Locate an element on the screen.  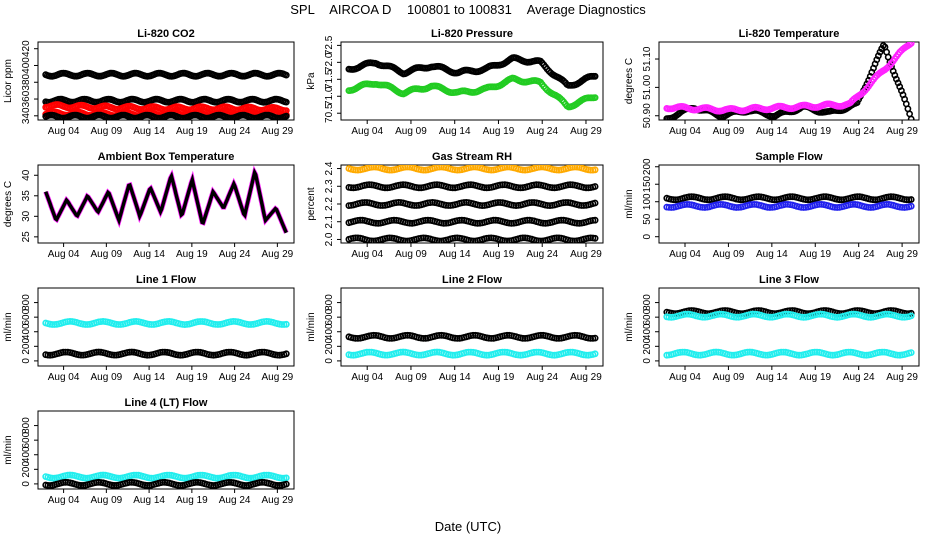
y-tick-label: 51.10 is located at coordinates (647, 58).